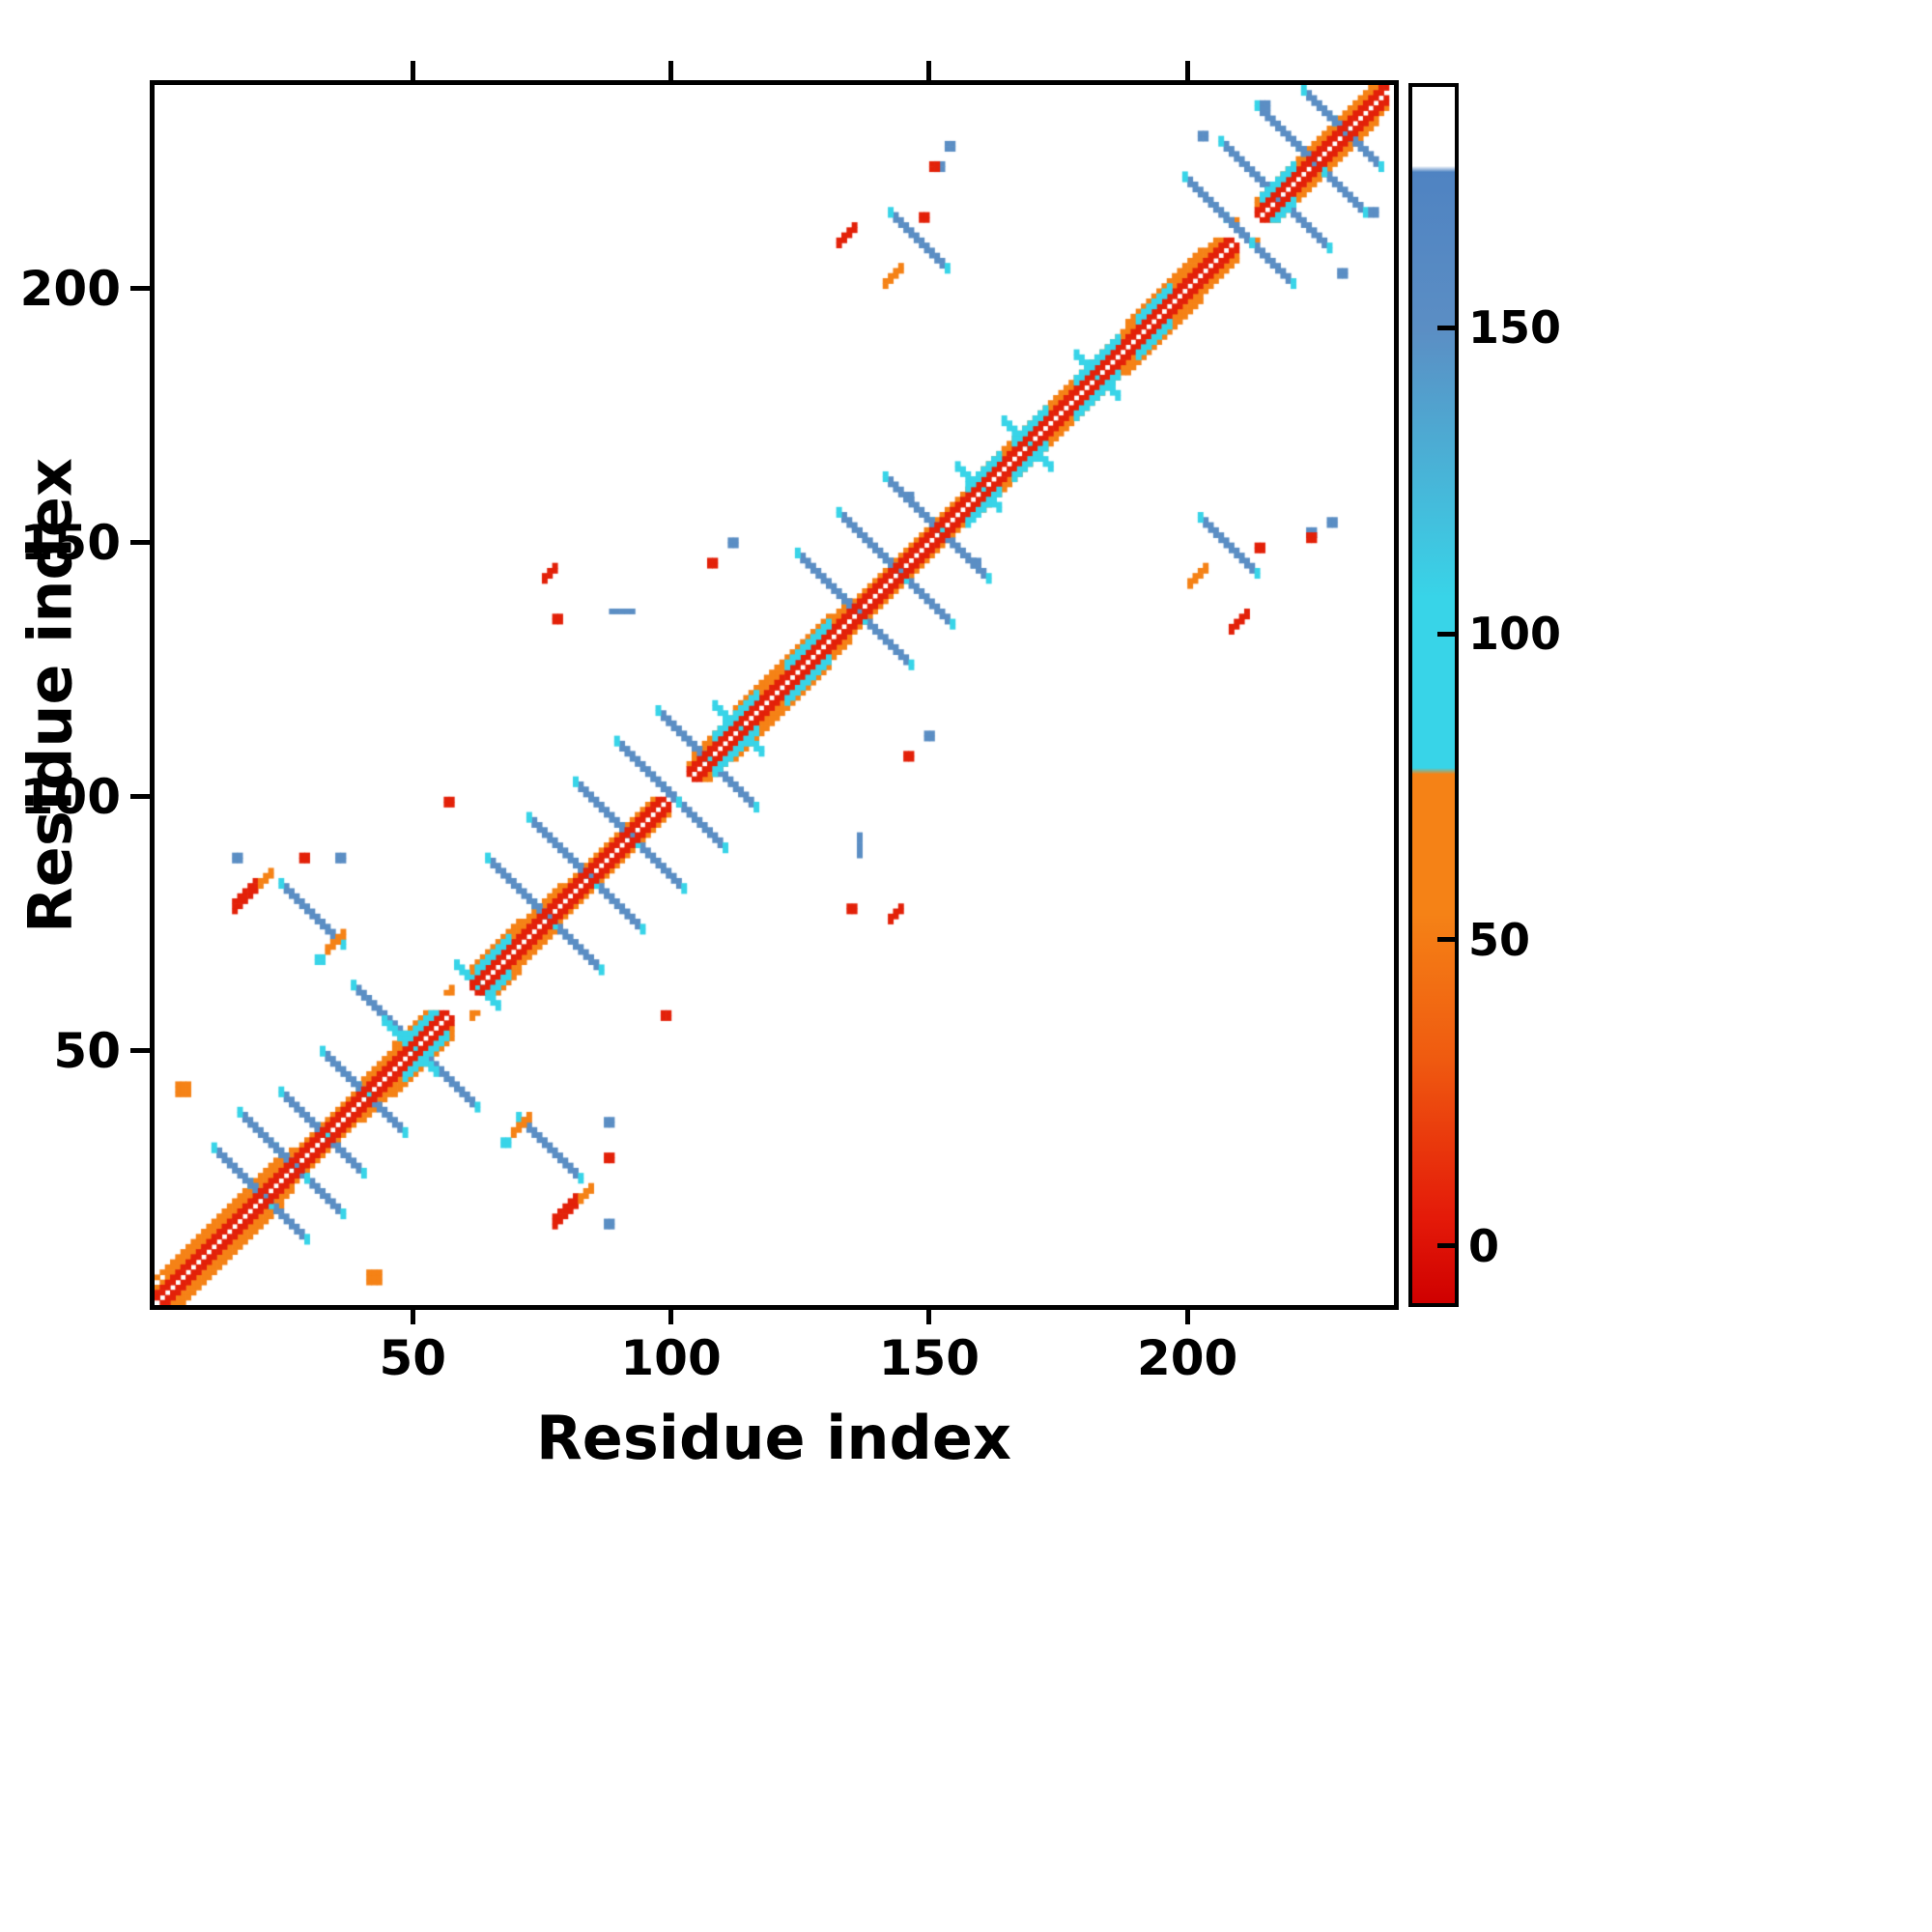 The width and height of the screenshot is (1932, 1932). I want to click on x-tick-label: 200, so click(1187, 1358).